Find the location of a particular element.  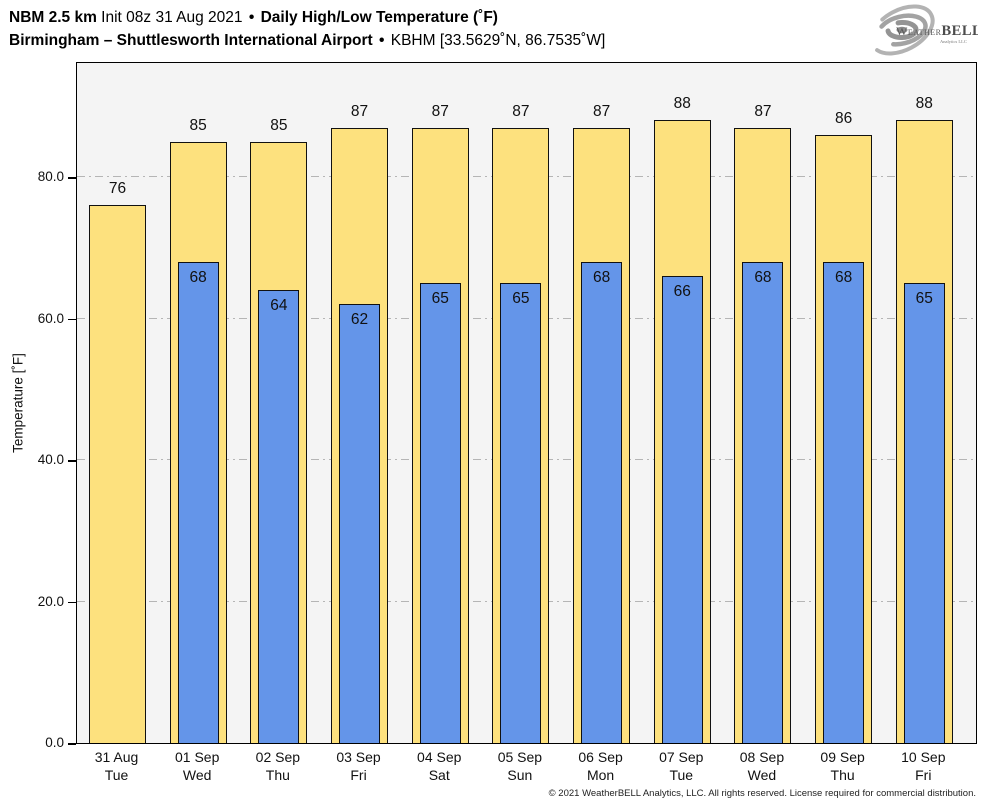

low-value-label: 66 is located at coordinates (682, 292).